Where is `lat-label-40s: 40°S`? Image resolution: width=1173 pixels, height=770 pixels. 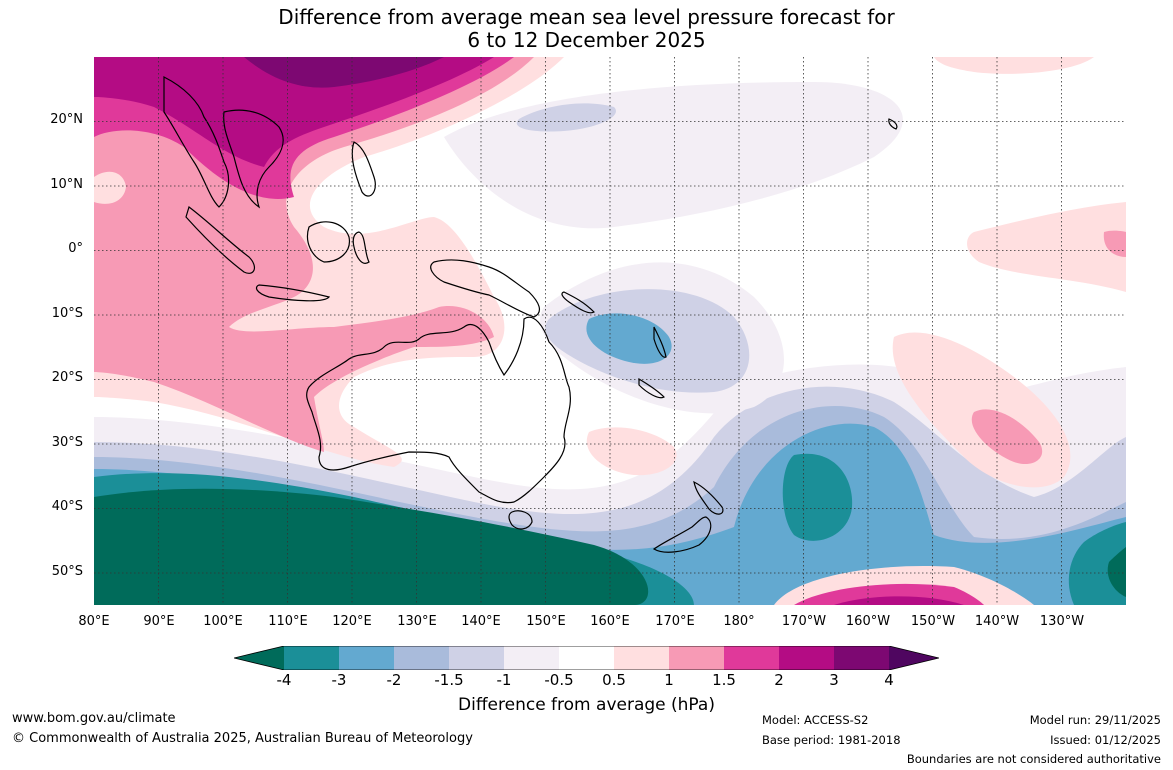 lat-label-40s: 40°S is located at coordinates (67, 506).